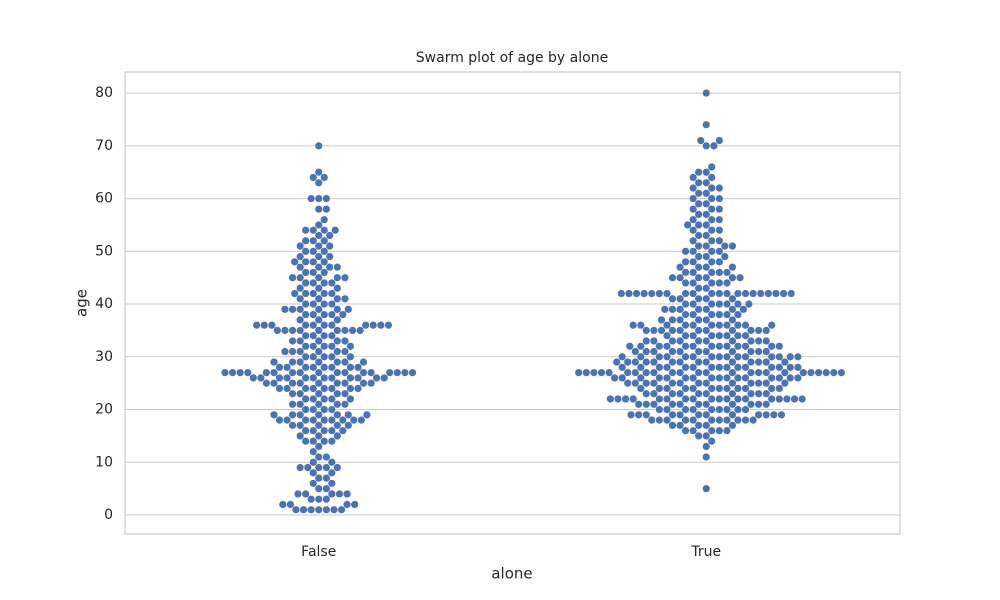  I want to click on y-tick-label: 50, so click(104, 251).